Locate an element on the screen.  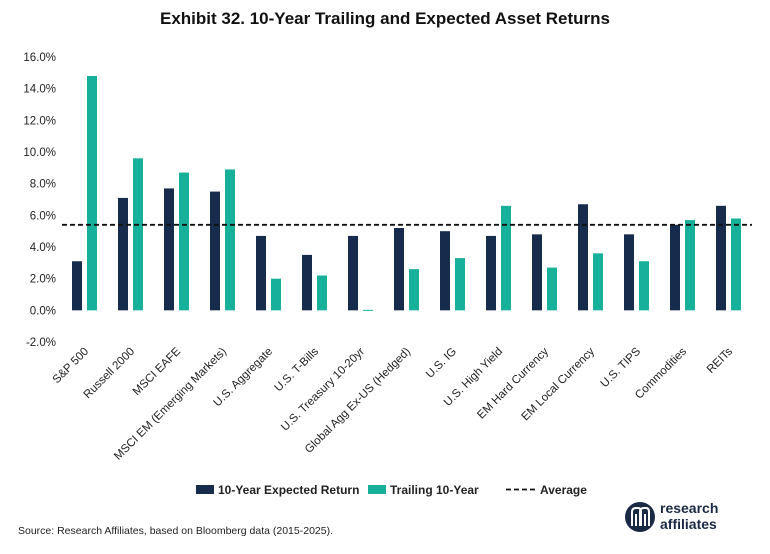
legend-label-average: Average is located at coordinates (563, 490).